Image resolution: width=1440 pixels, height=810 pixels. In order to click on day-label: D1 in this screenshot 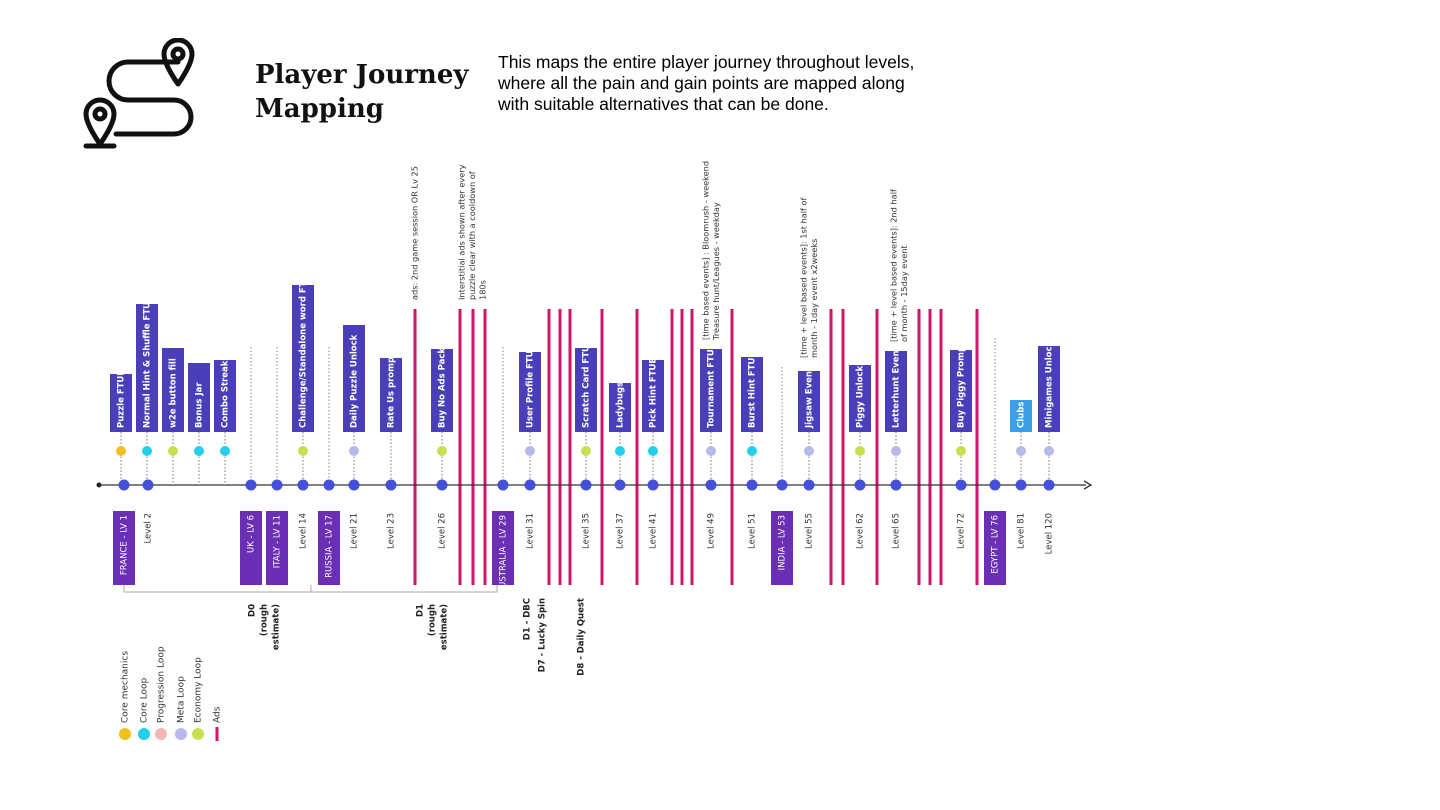, I will do `click(421, 610)`.